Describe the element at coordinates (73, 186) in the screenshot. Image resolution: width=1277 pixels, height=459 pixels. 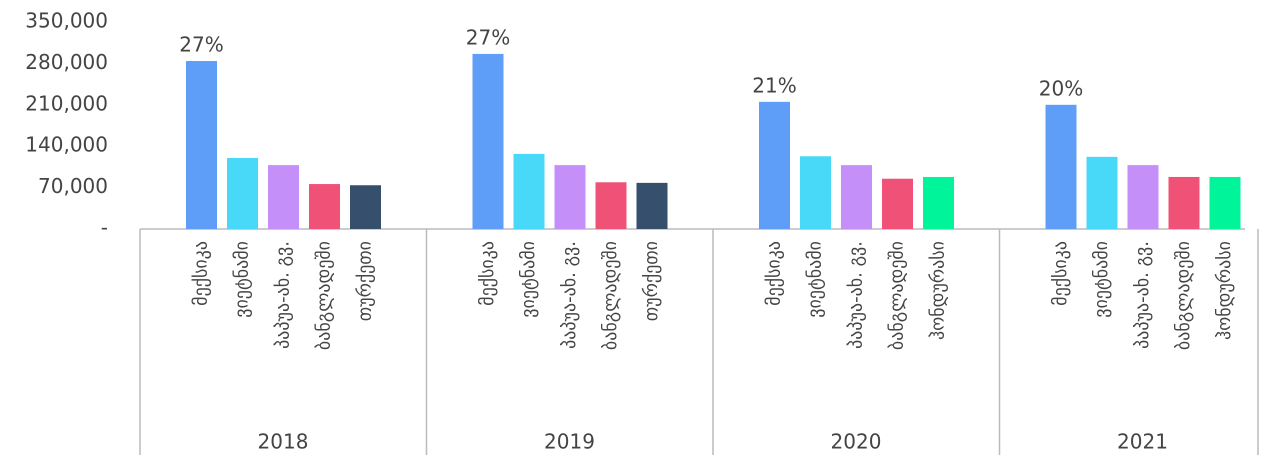
I see `y-tick-label: 70,000` at that location.